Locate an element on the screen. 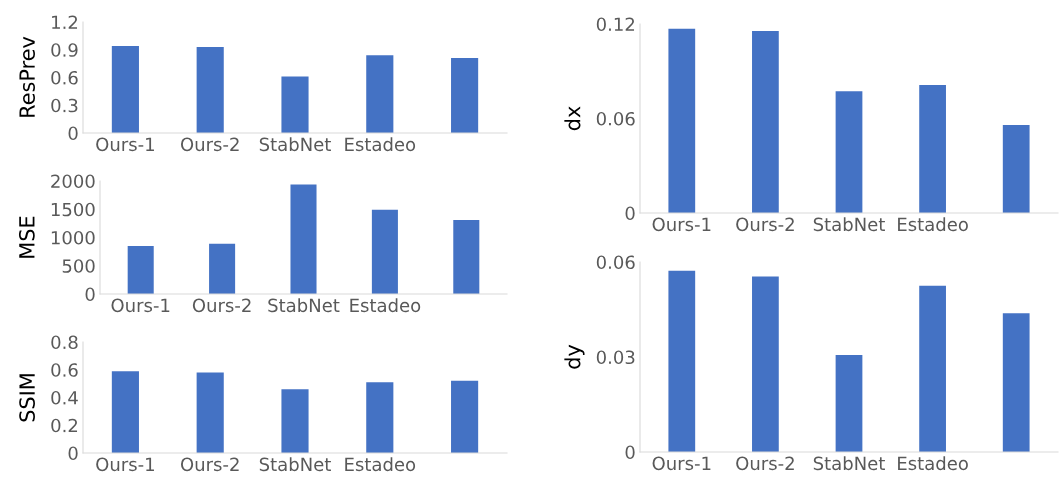  y-tick-label: 1500 is located at coordinates (73, 209).